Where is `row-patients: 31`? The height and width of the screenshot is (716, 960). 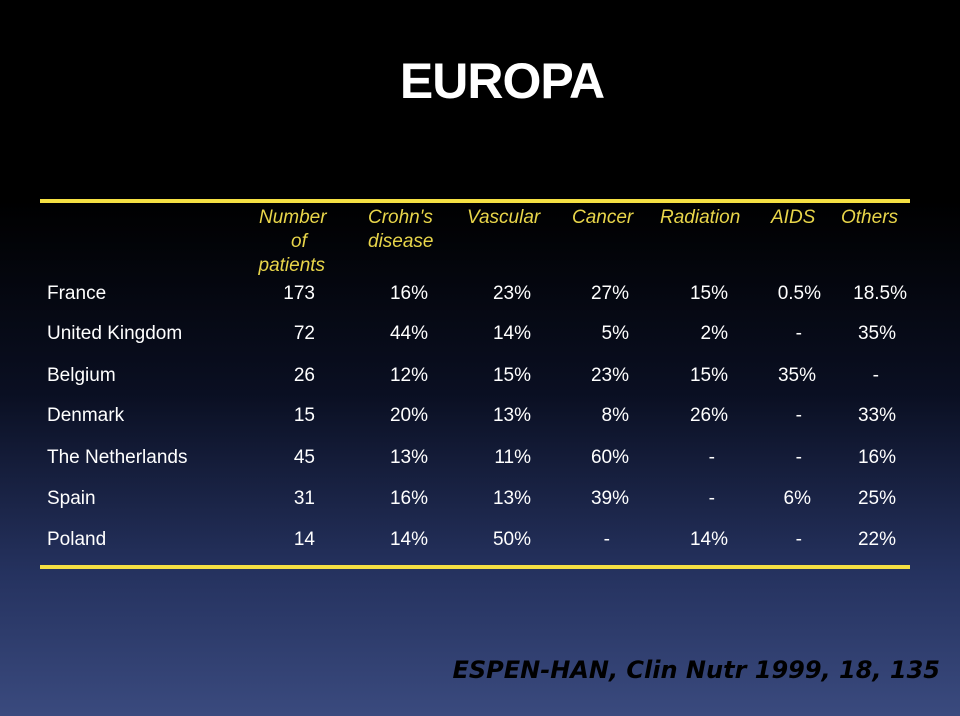
row-patients: 31 is located at coordinates (304, 498).